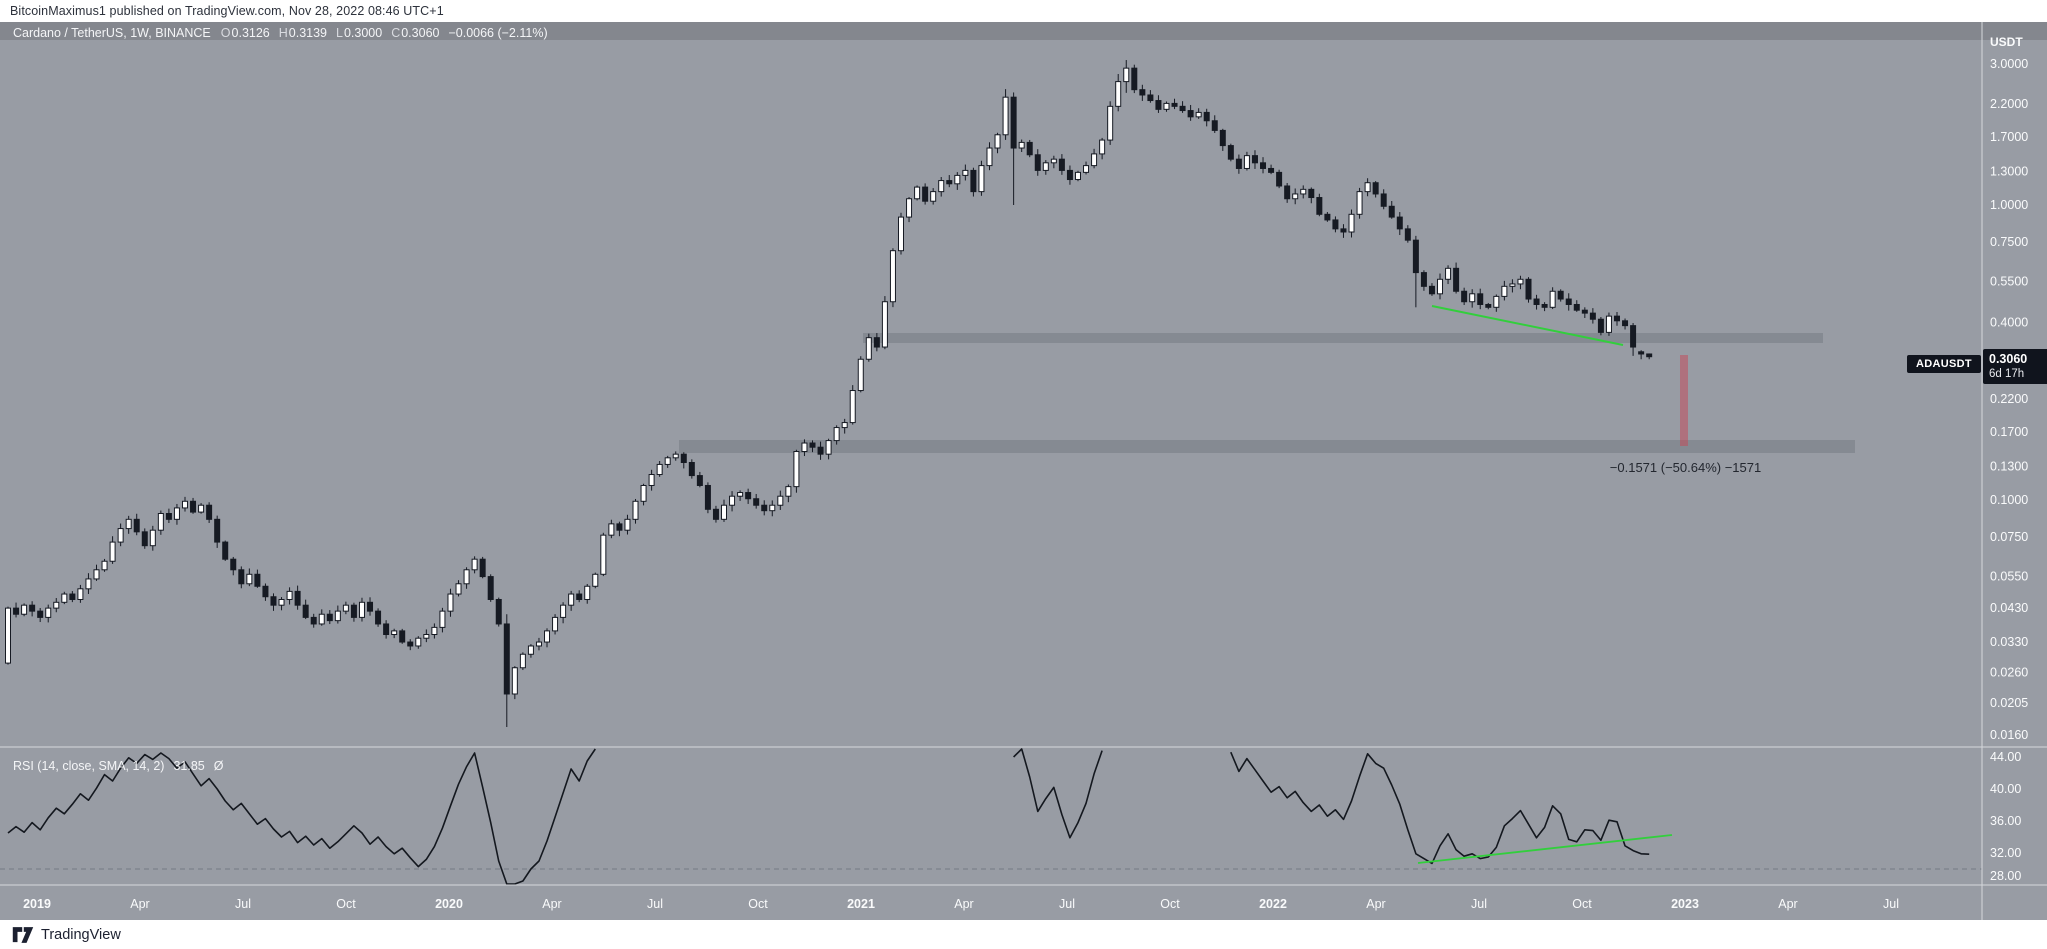  Describe the element at coordinates (1343, 338) in the screenshot. I see `resistance-zone` at that location.